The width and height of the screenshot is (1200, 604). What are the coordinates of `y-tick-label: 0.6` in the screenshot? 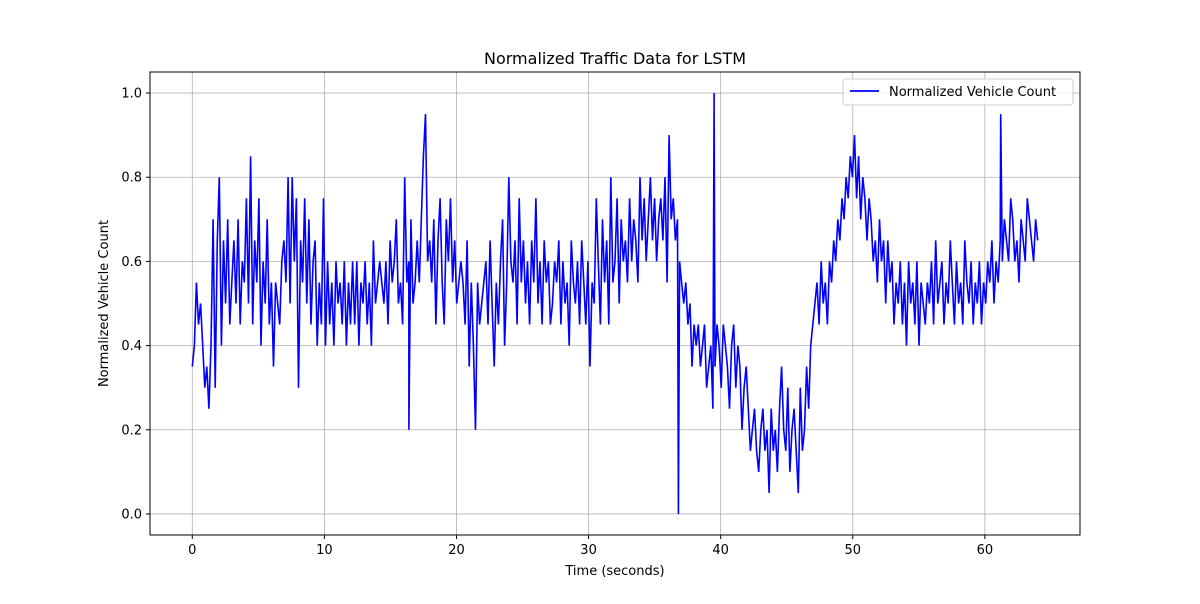 It's located at (131, 262).